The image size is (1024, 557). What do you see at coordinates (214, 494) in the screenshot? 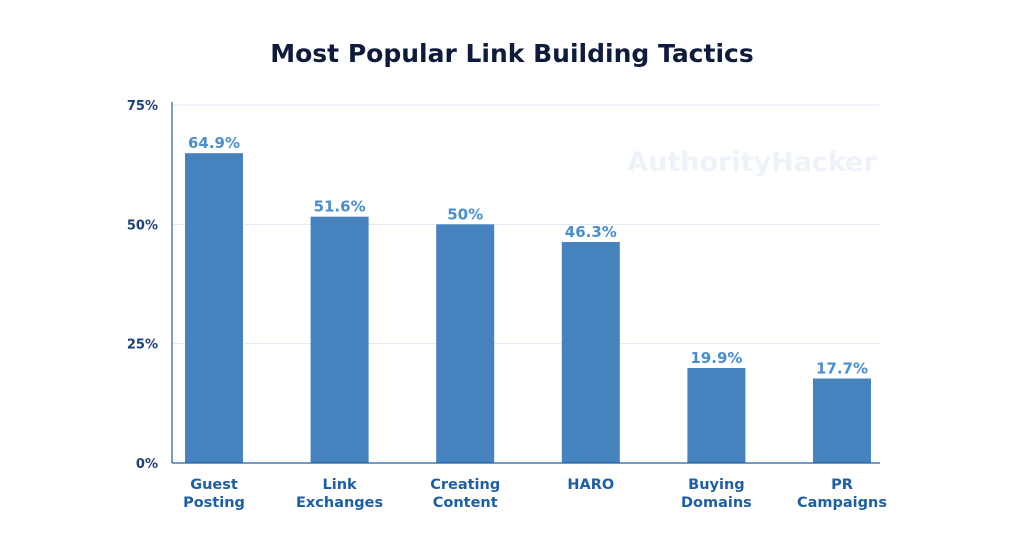
I see `x-tick-label: Guest Posting` at bounding box center [214, 494].